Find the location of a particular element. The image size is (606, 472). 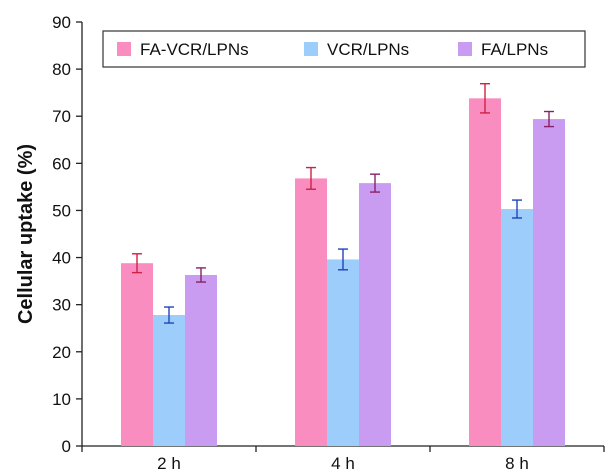

legend-label: VCR/LPNs is located at coordinates (368, 49).